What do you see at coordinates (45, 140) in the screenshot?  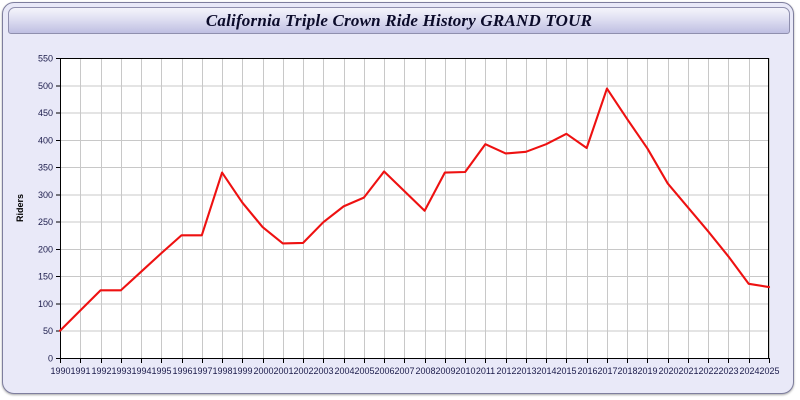 I see `y-tick-label: 400` at bounding box center [45, 140].